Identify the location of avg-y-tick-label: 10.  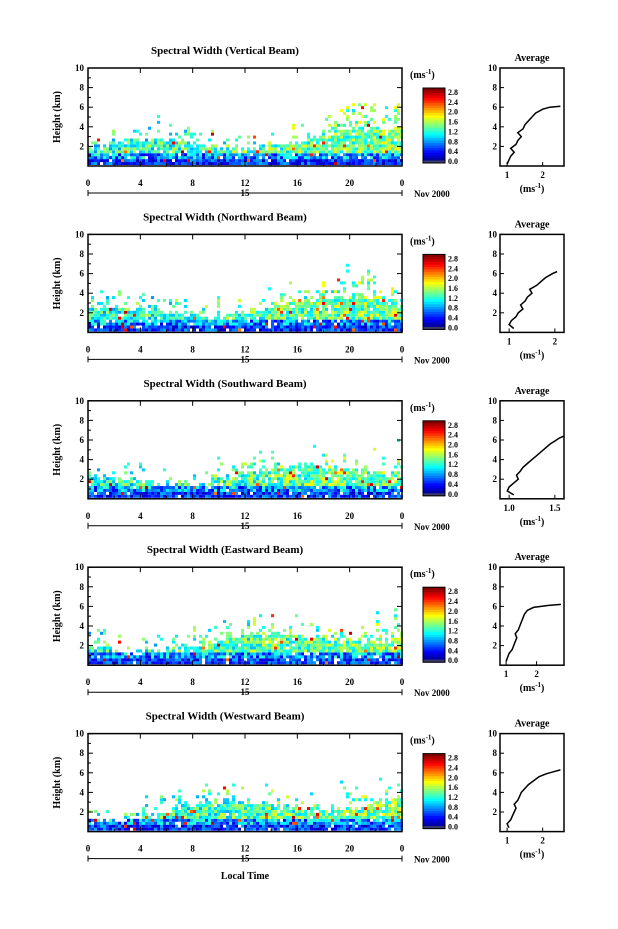
(493, 68).